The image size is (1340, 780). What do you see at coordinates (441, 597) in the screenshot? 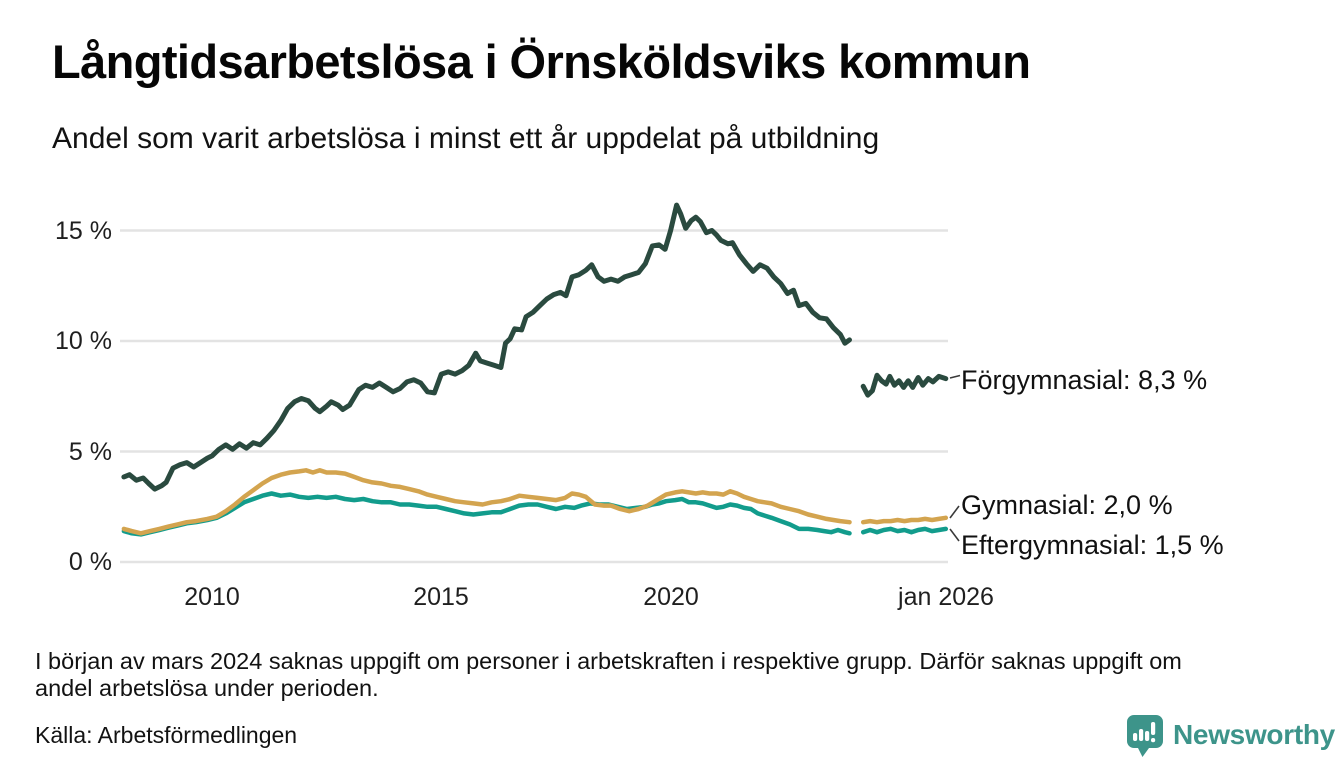
I see `x-tick-label-2015: 2015` at bounding box center [441, 597].